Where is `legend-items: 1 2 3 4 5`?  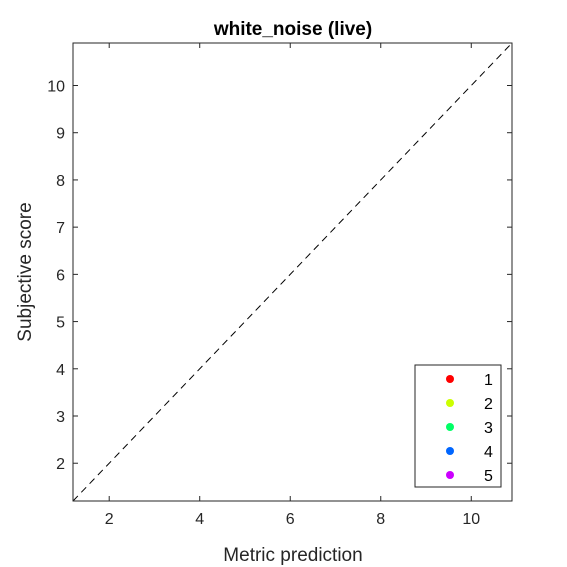 legend-items: 1 2 3 4 5 is located at coordinates (469, 428).